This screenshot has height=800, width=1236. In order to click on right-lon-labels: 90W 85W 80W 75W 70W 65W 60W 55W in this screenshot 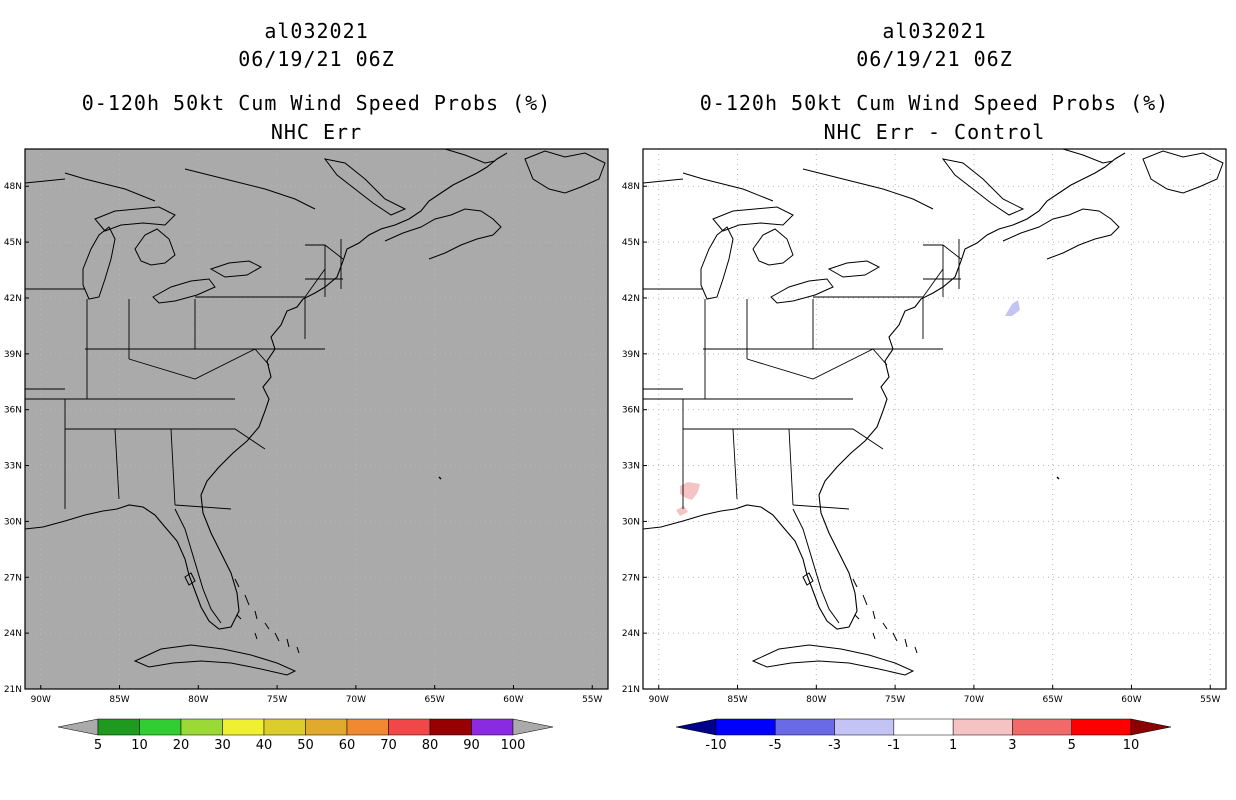, I will do `click(935, 695)`.